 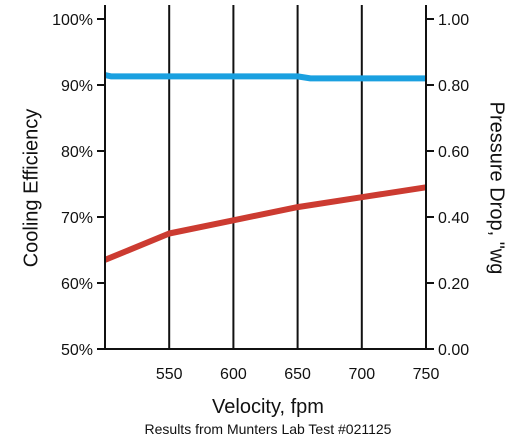 What do you see at coordinates (77, 218) in the screenshot?
I see `left-tick-label: 70%` at bounding box center [77, 218].